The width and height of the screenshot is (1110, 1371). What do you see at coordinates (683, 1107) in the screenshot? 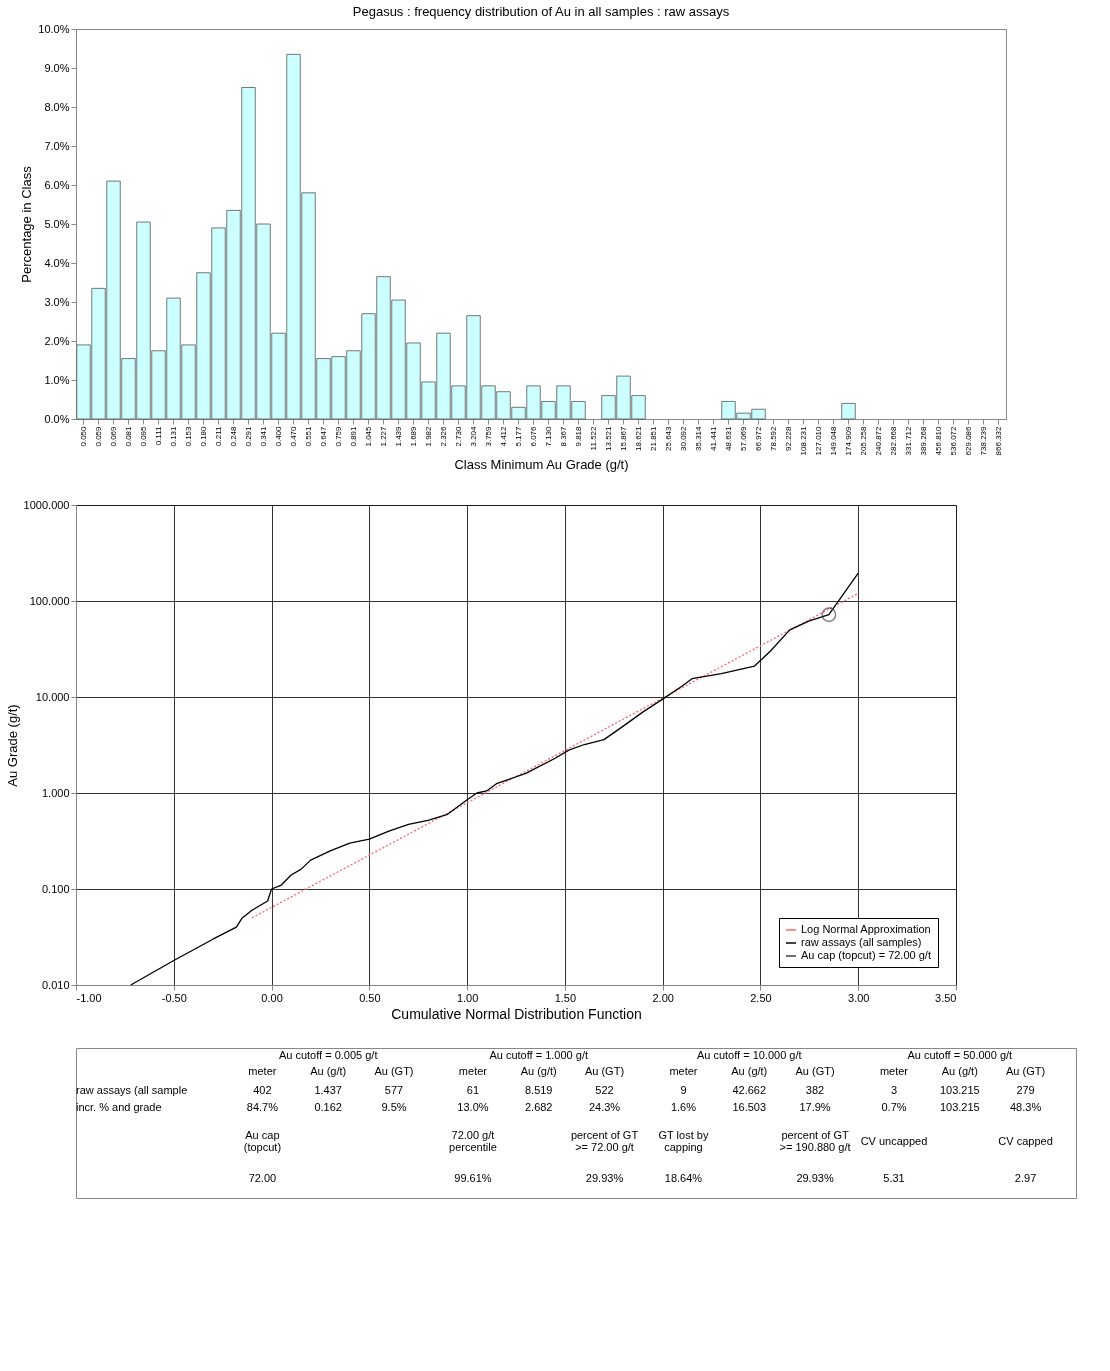
I see `text: 1.6%` at bounding box center [683, 1107].